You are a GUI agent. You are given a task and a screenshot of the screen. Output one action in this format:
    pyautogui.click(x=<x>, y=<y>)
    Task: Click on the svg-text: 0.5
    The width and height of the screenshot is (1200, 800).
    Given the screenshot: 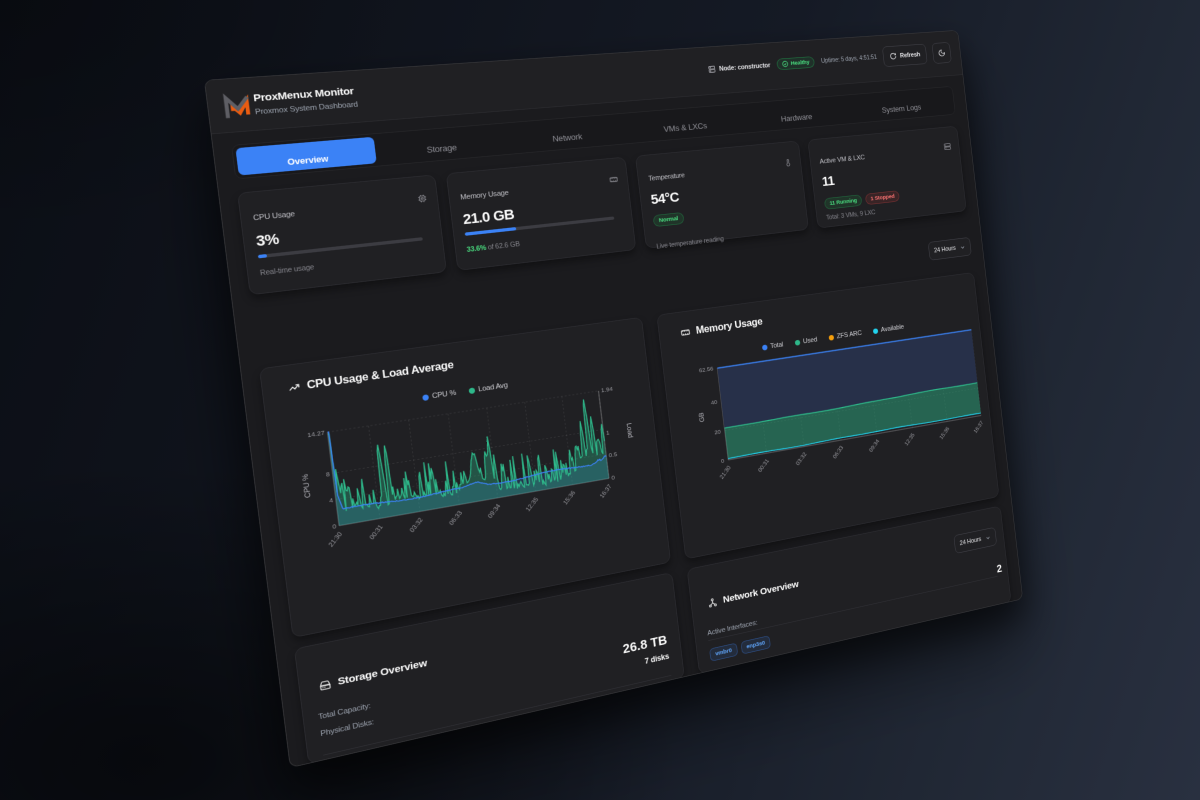 What is the action you would take?
    pyautogui.click(x=612, y=455)
    